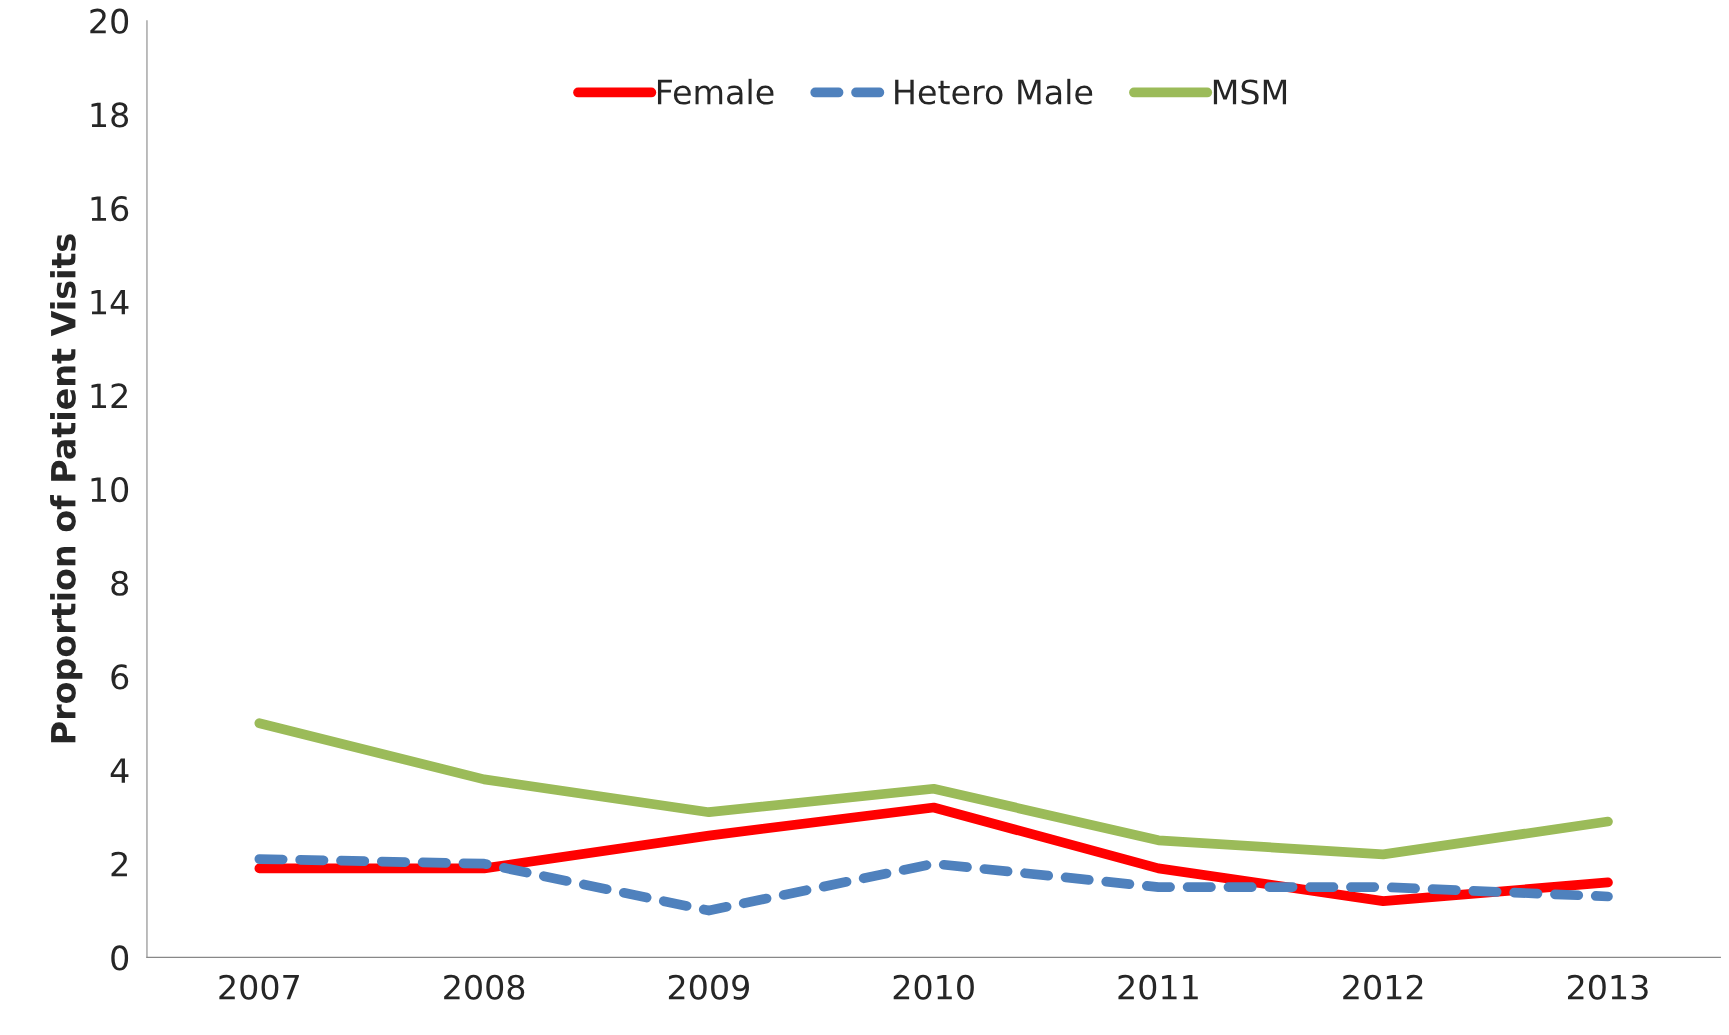 The image size is (1729, 1035). I want to click on y-tick-label: 0, so click(120, 958).